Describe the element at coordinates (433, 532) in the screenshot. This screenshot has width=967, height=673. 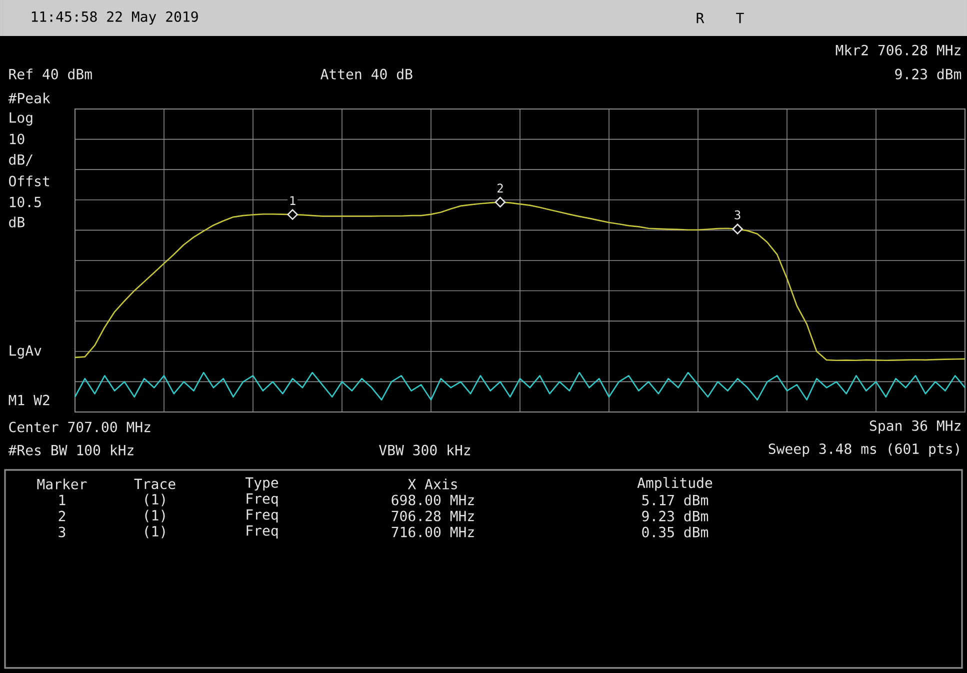
I see `text: 716.00 MHz` at that location.